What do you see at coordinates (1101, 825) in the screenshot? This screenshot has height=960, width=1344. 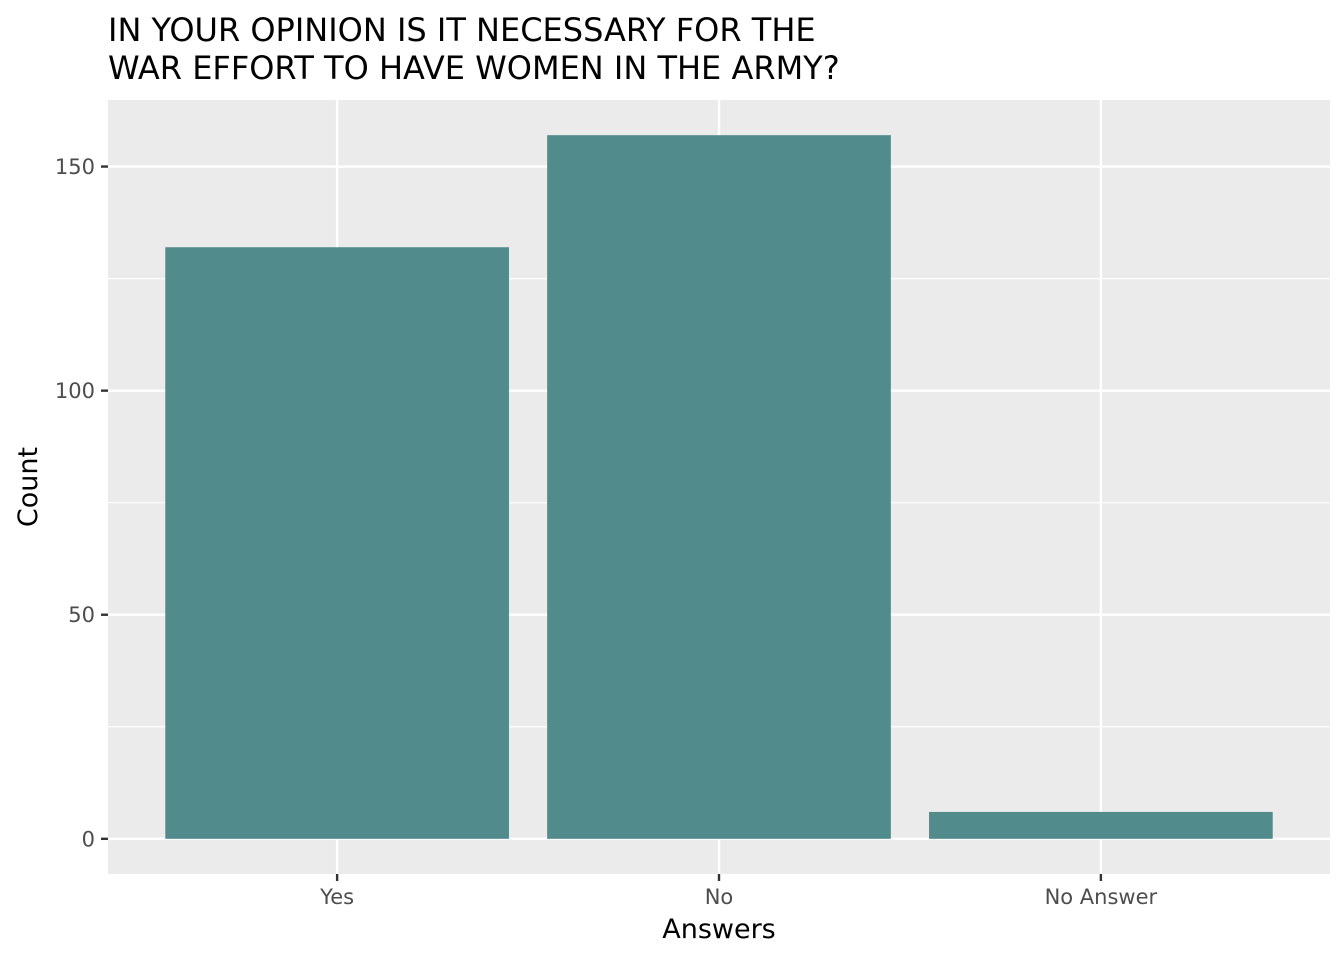 I see `bar-no-answer` at bounding box center [1101, 825].